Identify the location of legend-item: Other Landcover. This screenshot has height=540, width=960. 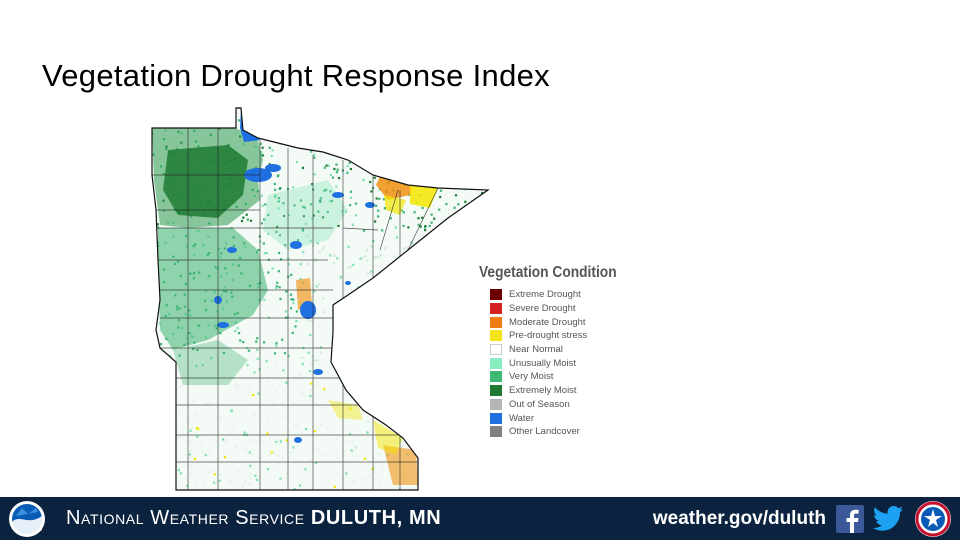
(564, 432).